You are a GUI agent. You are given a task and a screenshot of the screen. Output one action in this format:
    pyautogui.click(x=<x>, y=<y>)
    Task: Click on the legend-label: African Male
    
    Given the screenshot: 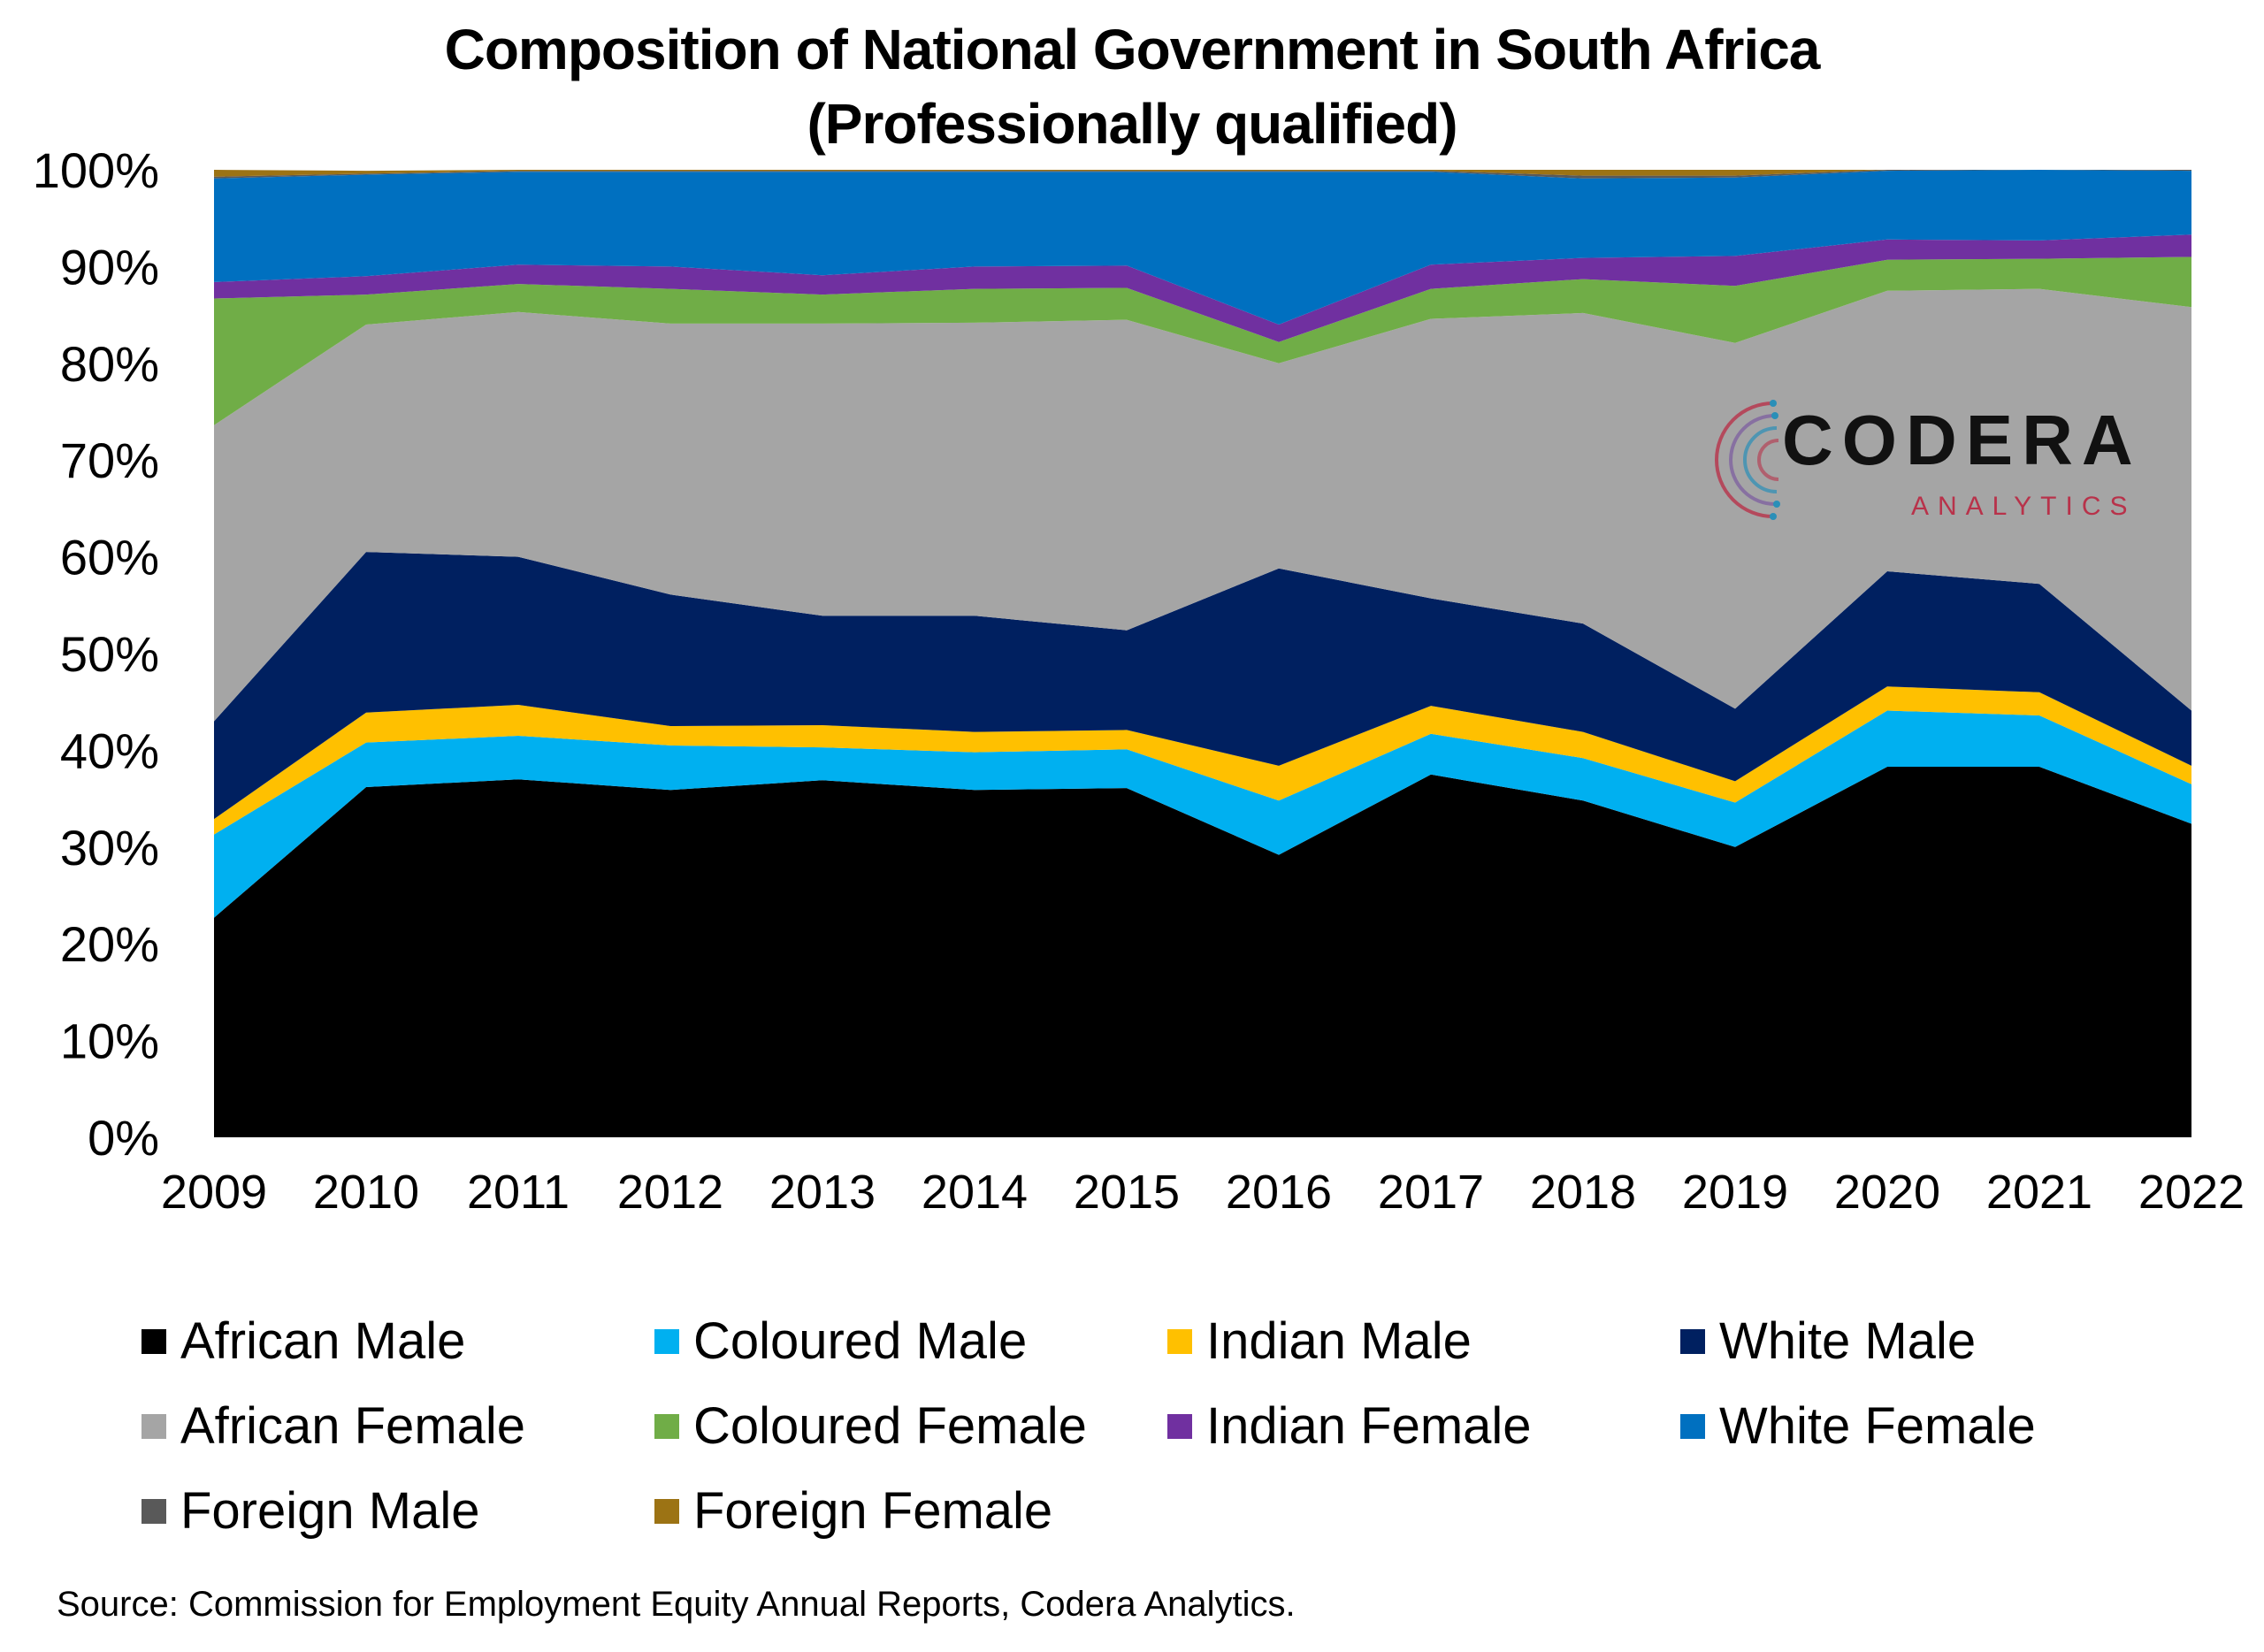 What is the action you would take?
    pyautogui.click(x=323, y=1341)
    